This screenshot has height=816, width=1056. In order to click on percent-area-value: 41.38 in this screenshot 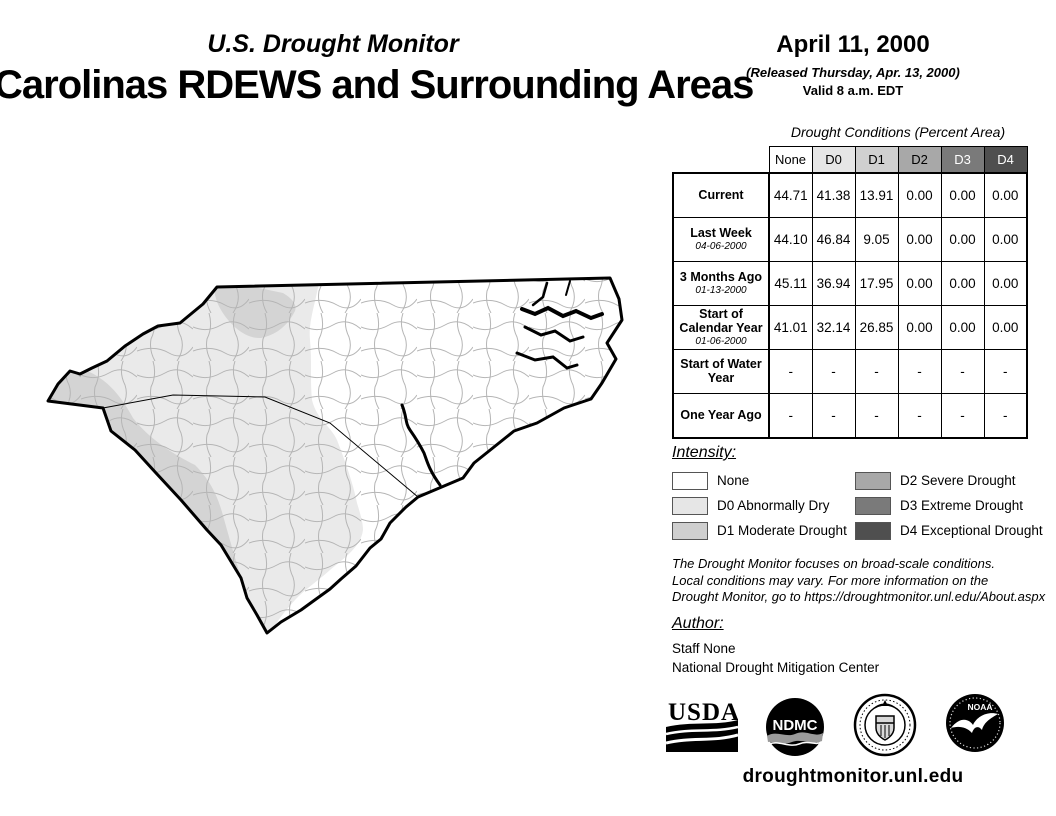, I will do `click(833, 195)`.